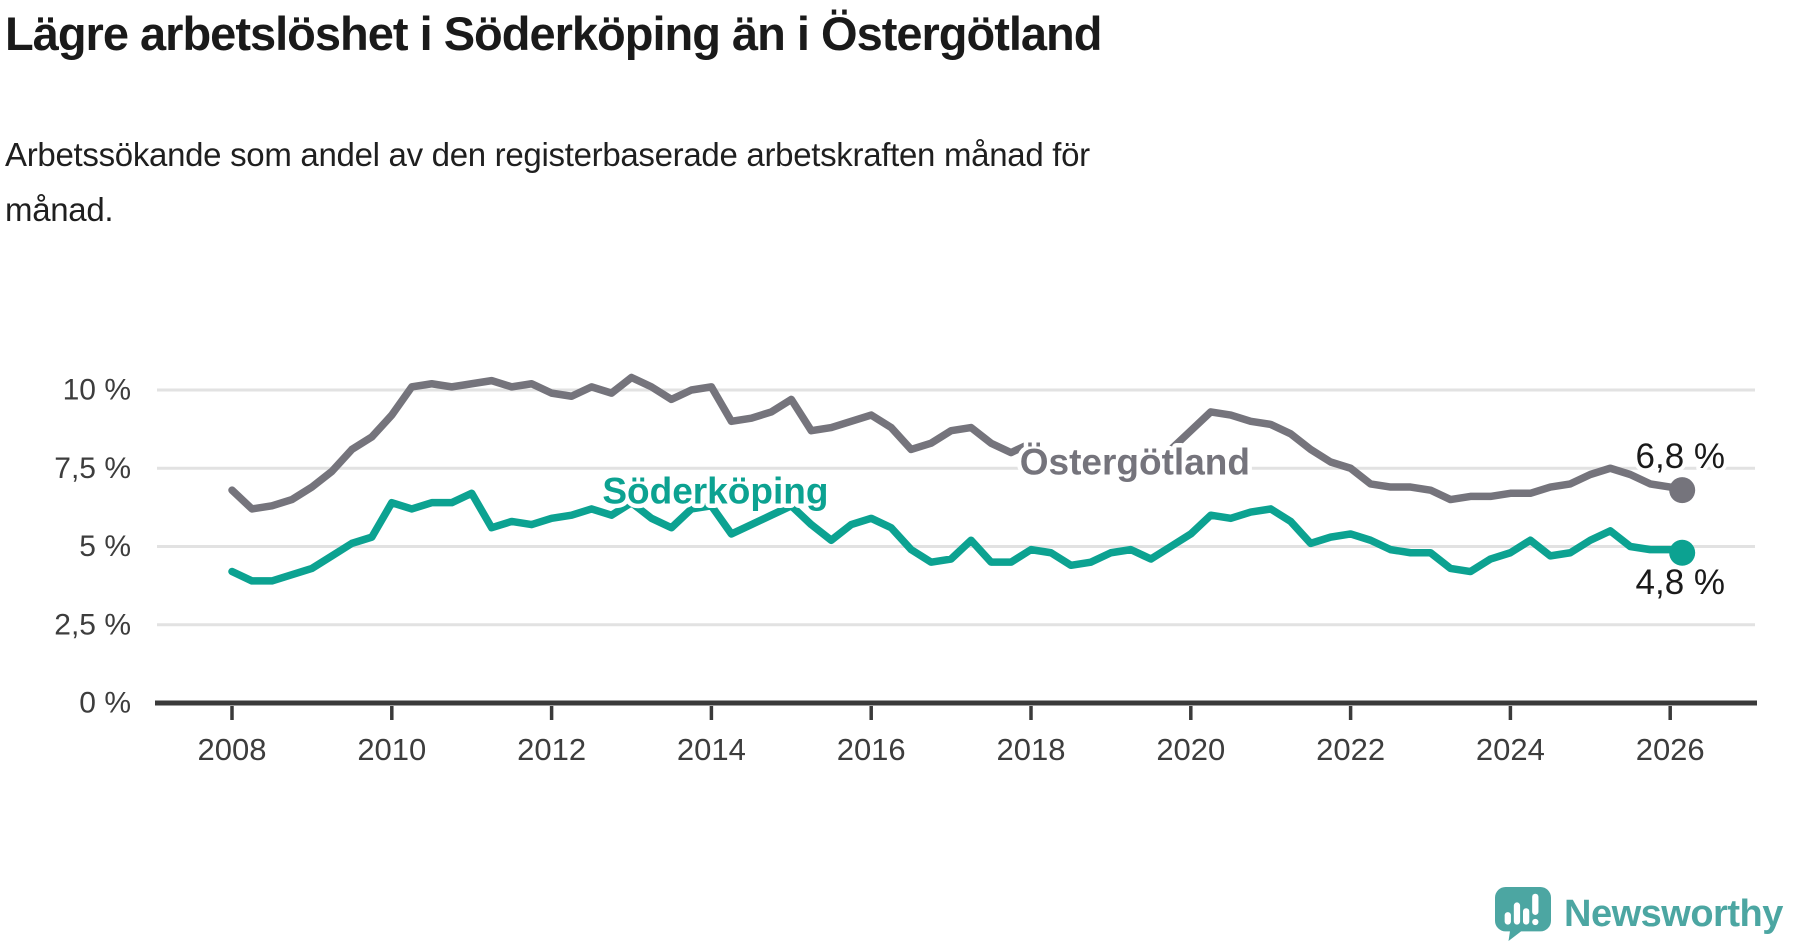 This screenshot has height=948, width=1800. What do you see at coordinates (232, 749) in the screenshot?
I see `x-tick-label-2008: 2008` at bounding box center [232, 749].